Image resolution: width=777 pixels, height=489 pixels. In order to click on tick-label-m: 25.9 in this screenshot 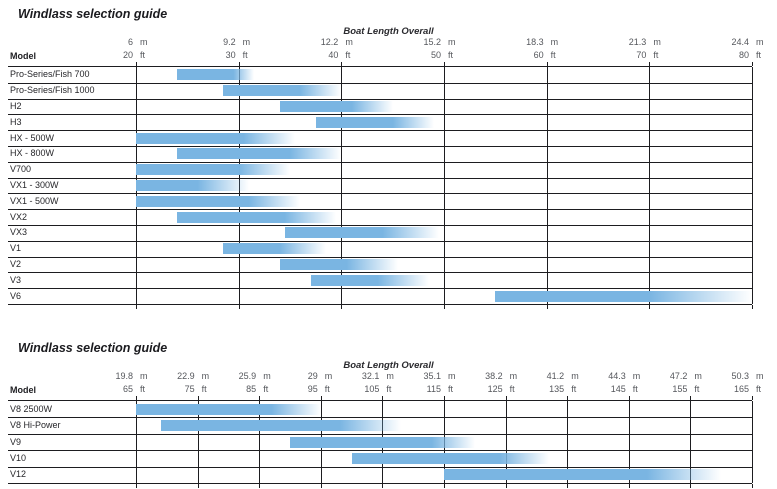, I will do `click(247, 376)`.